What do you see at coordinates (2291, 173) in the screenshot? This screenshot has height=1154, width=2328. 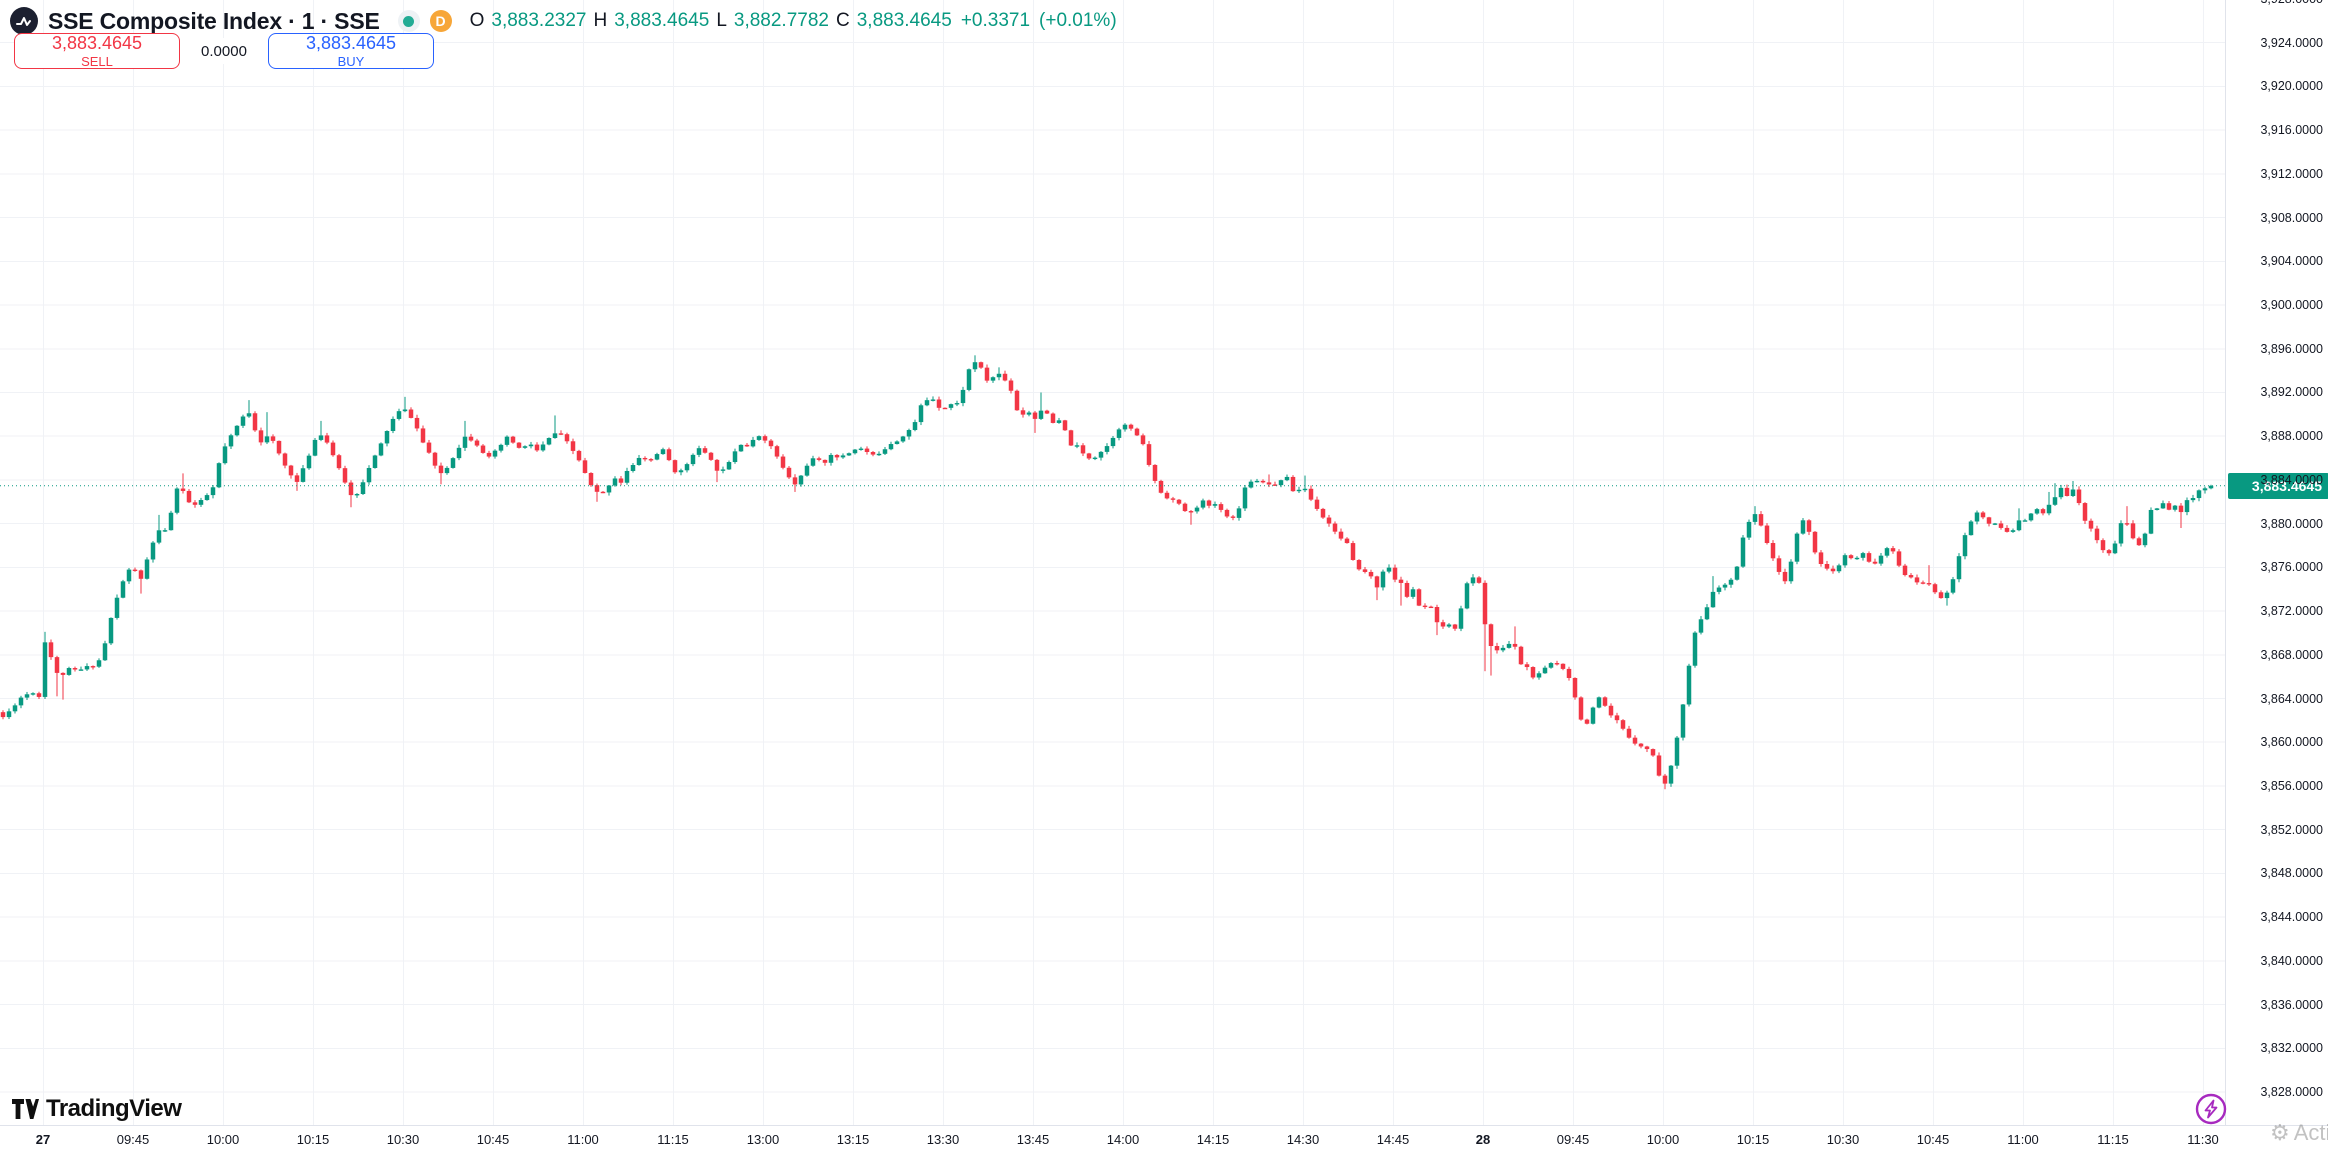 I see `price-tick-label: 3,912.0000` at bounding box center [2291, 173].